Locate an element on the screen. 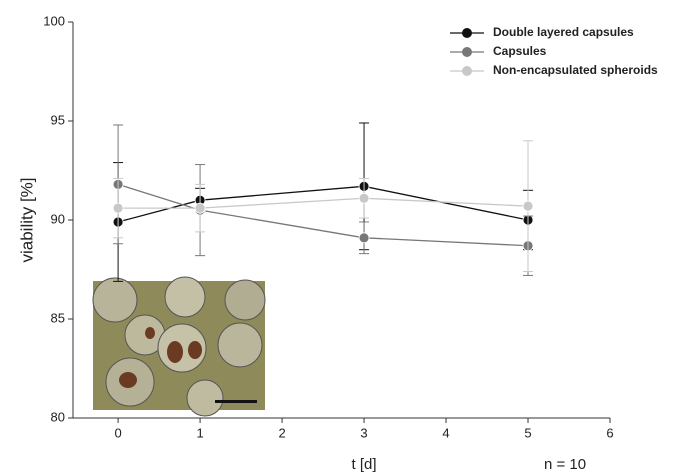  x-tick-label: 6 is located at coordinates (609, 432).